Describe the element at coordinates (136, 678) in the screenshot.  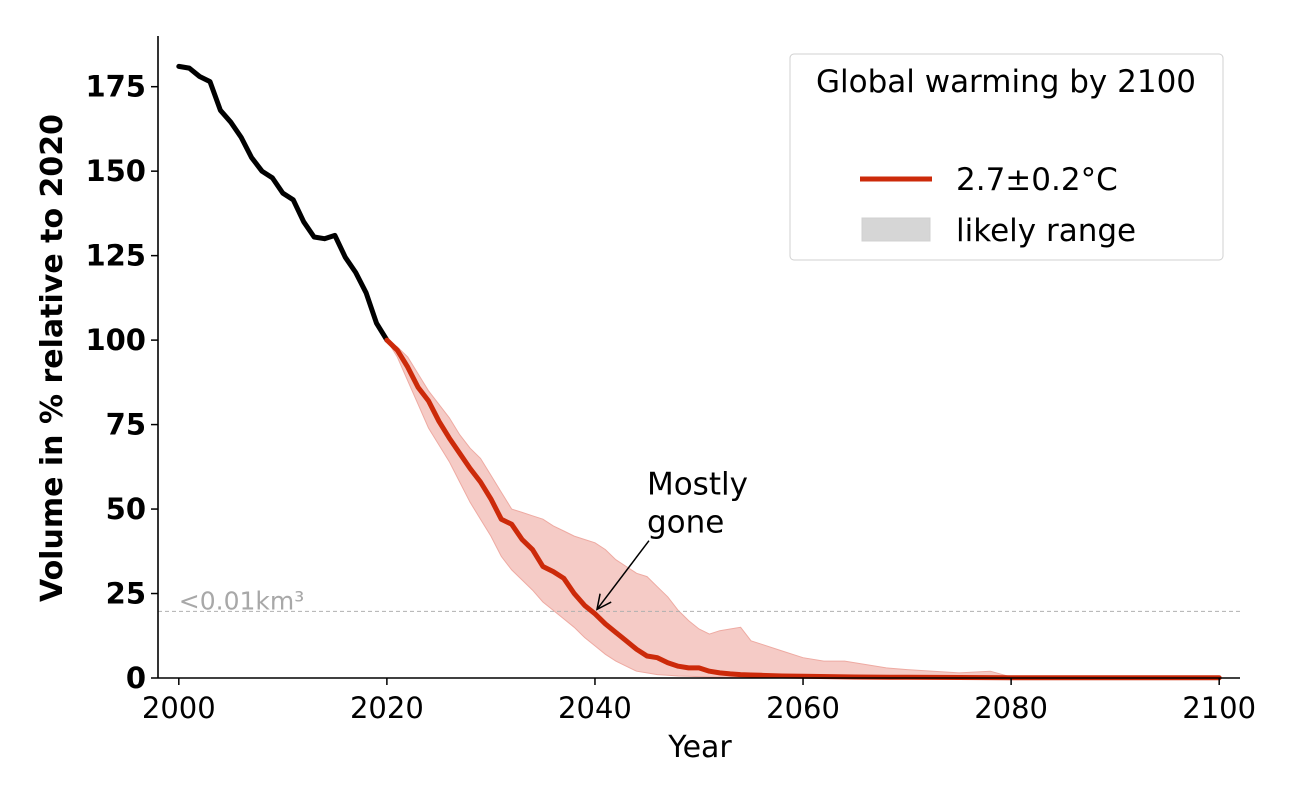
I see `y-tick-label: 0` at that location.